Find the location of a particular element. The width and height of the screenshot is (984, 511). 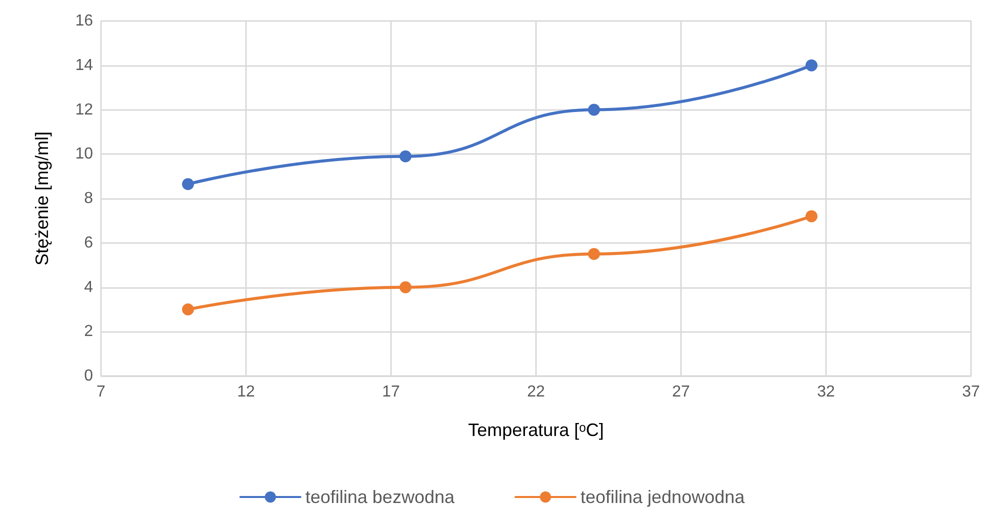

y-tick-label: 16 is located at coordinates (84, 21).